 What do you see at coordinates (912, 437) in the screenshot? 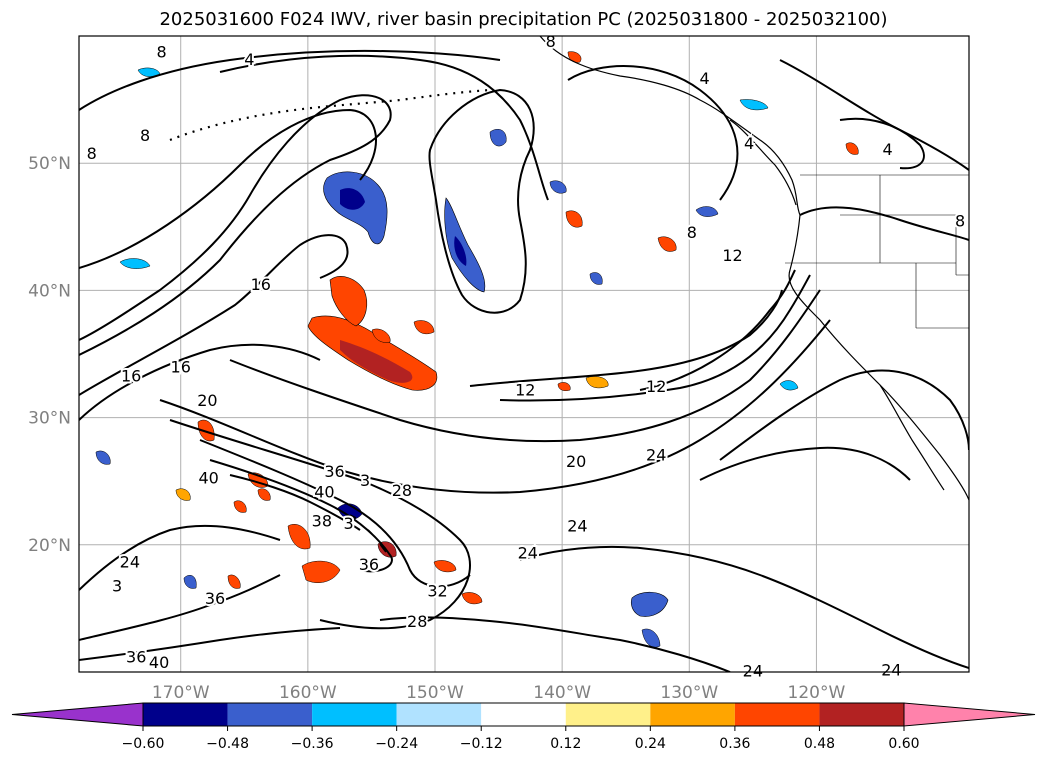
I see `baja-coastline` at bounding box center [912, 437].